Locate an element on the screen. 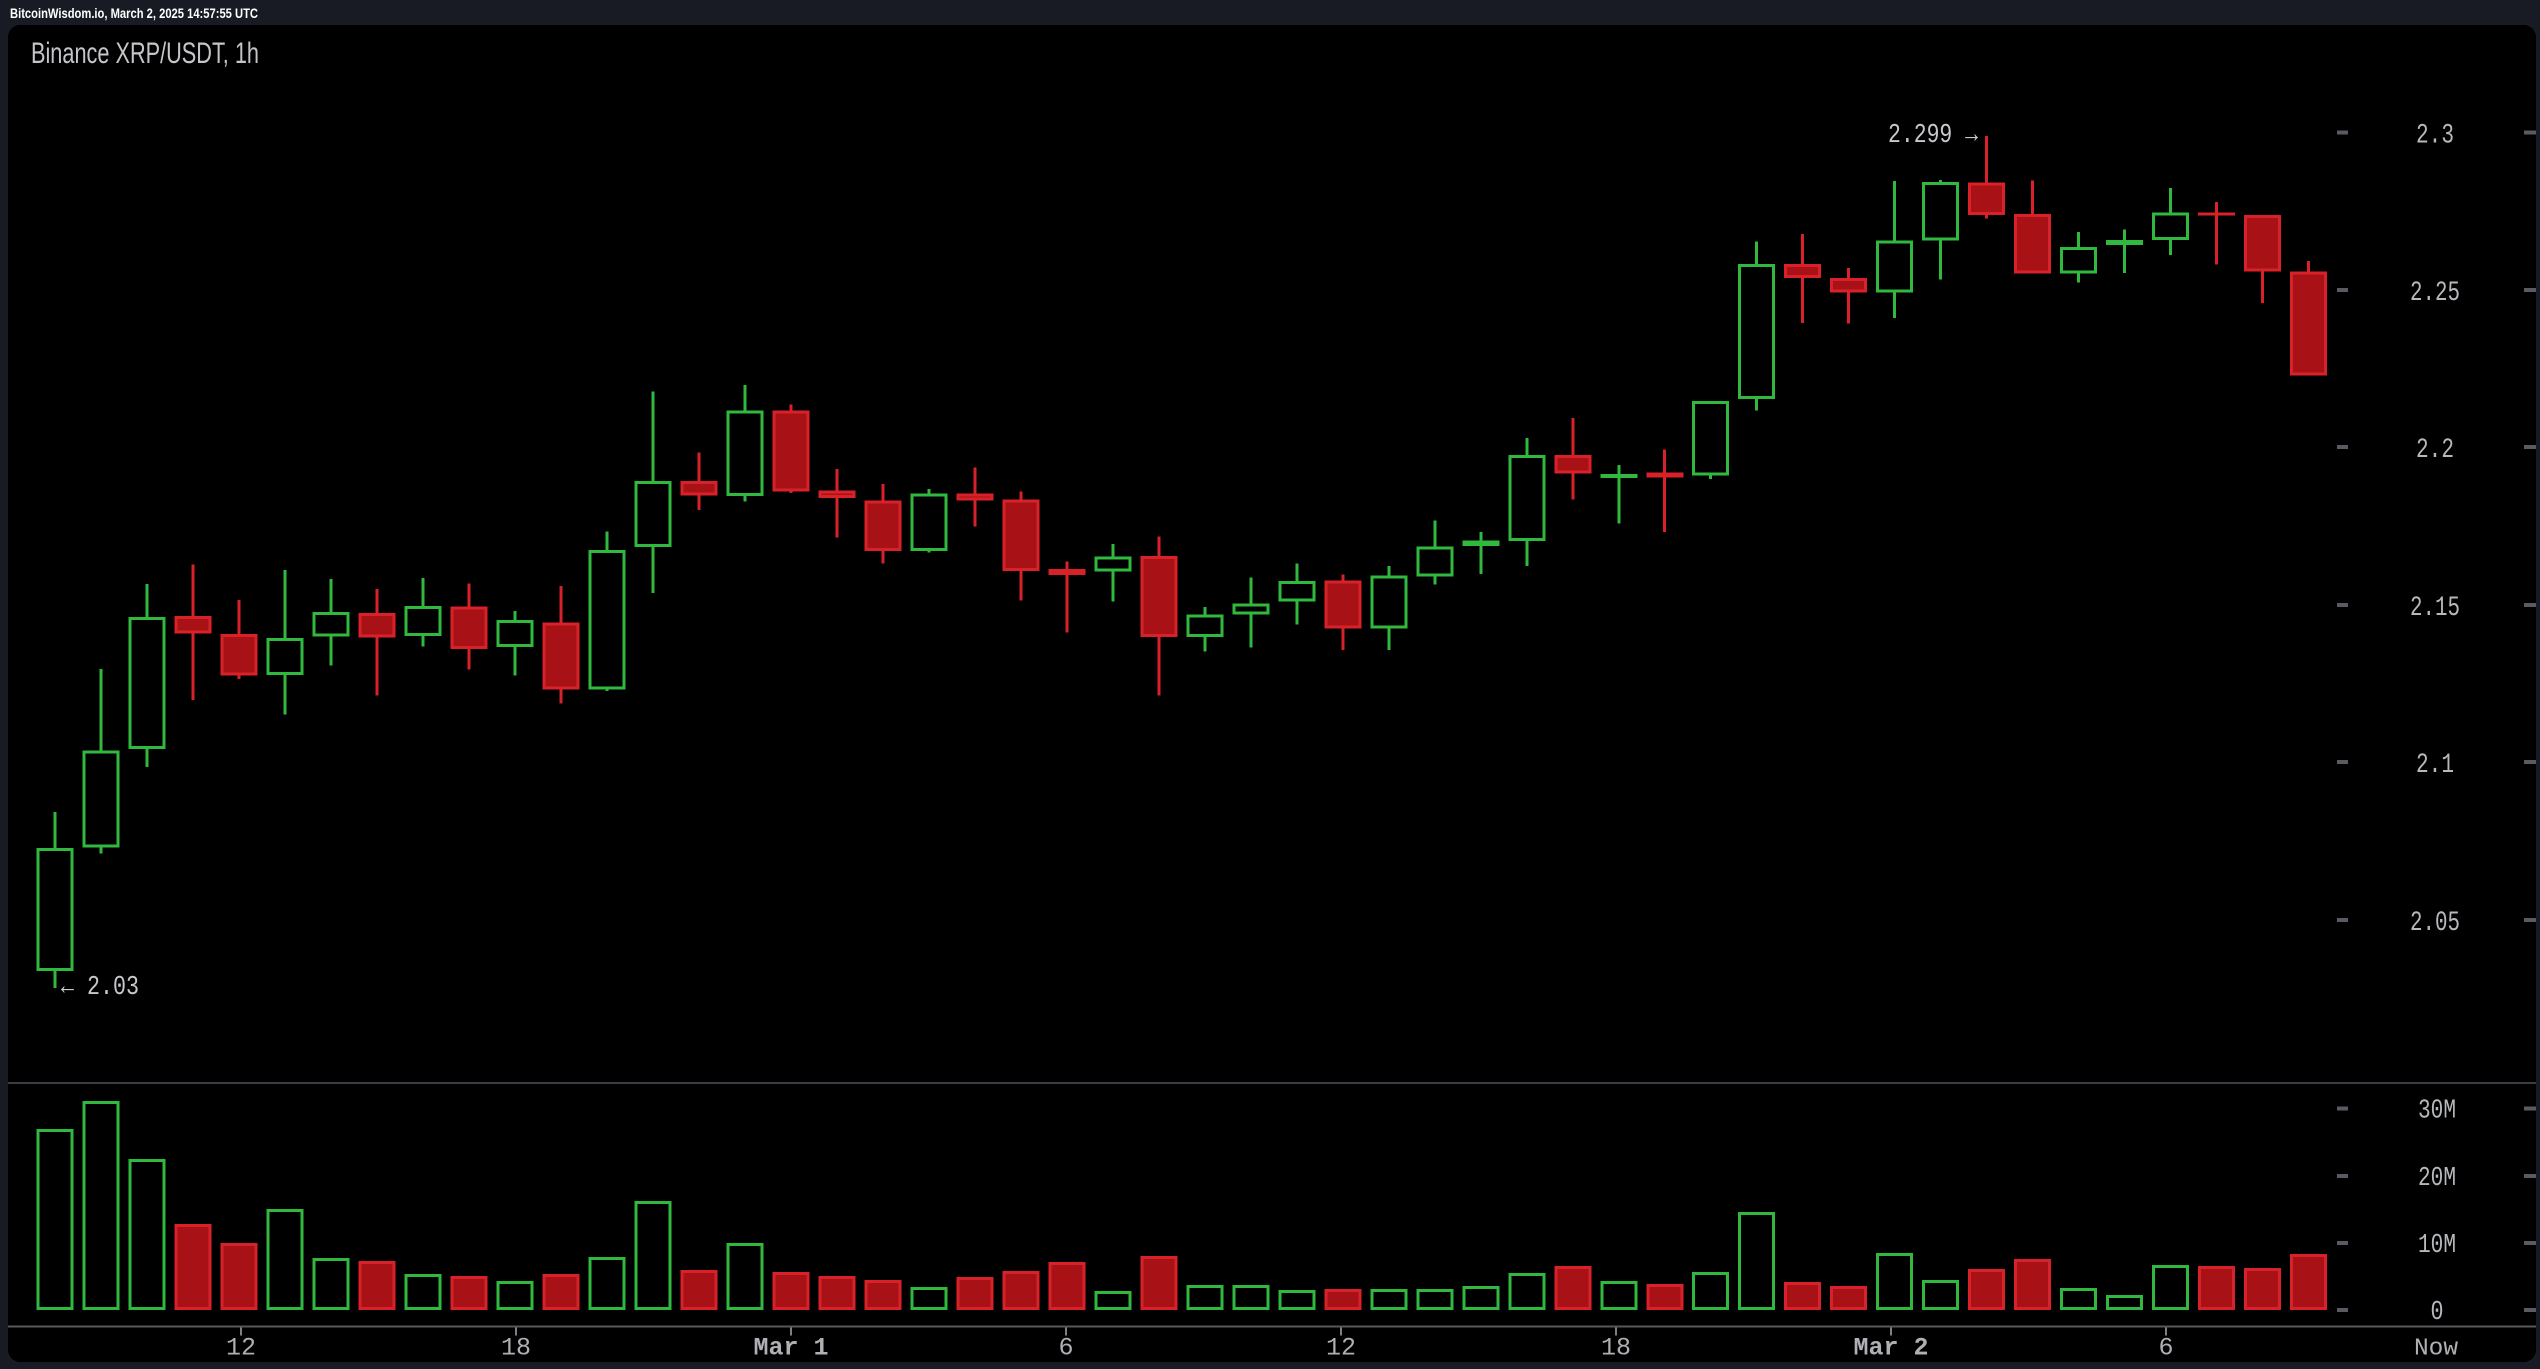 The height and width of the screenshot is (1369, 2540). svg-text: 30M is located at coordinates (2437, 1112).